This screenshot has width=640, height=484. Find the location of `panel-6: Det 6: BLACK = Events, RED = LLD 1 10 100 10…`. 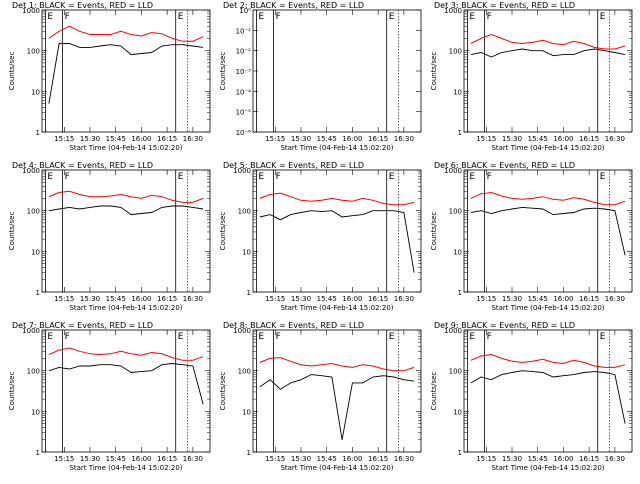

panel-6: Det 6: BLACK = Events, RED = LLD 1 10 100 10… is located at coordinates (531, 236).